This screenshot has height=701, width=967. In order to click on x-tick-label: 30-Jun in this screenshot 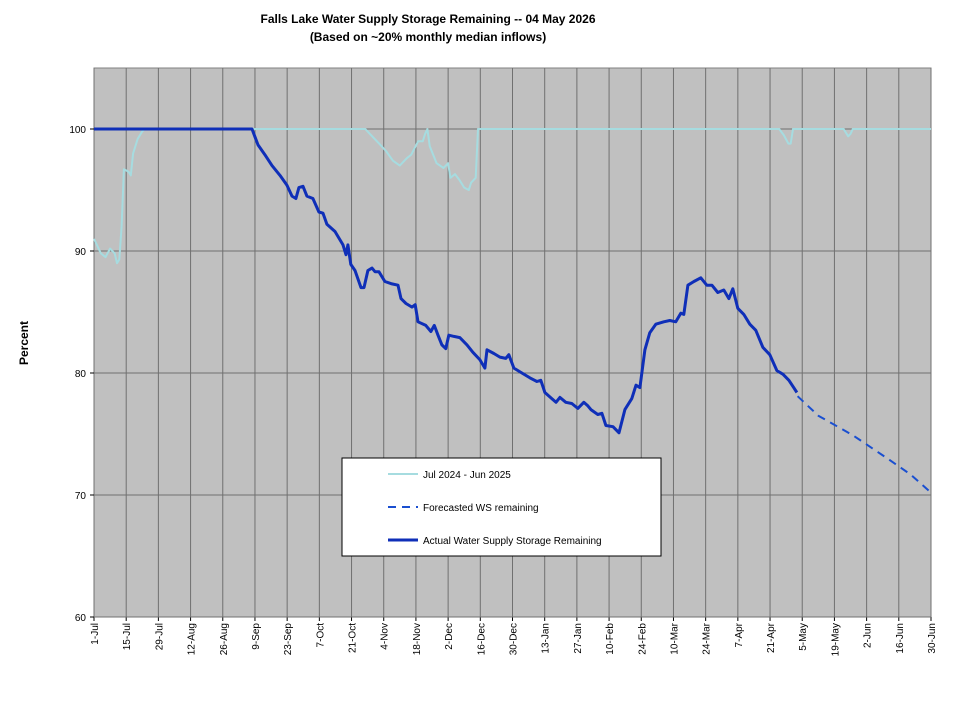, I will do `click(932, 638)`.